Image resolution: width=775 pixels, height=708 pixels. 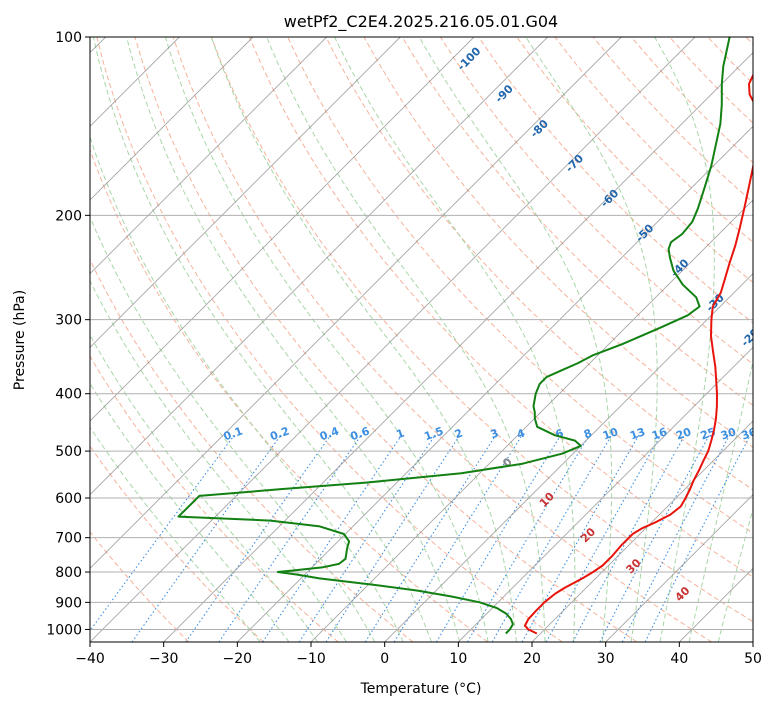 What do you see at coordinates (68, 499) in the screenshot?
I see `y-tick-label: 600` at bounding box center [68, 499].